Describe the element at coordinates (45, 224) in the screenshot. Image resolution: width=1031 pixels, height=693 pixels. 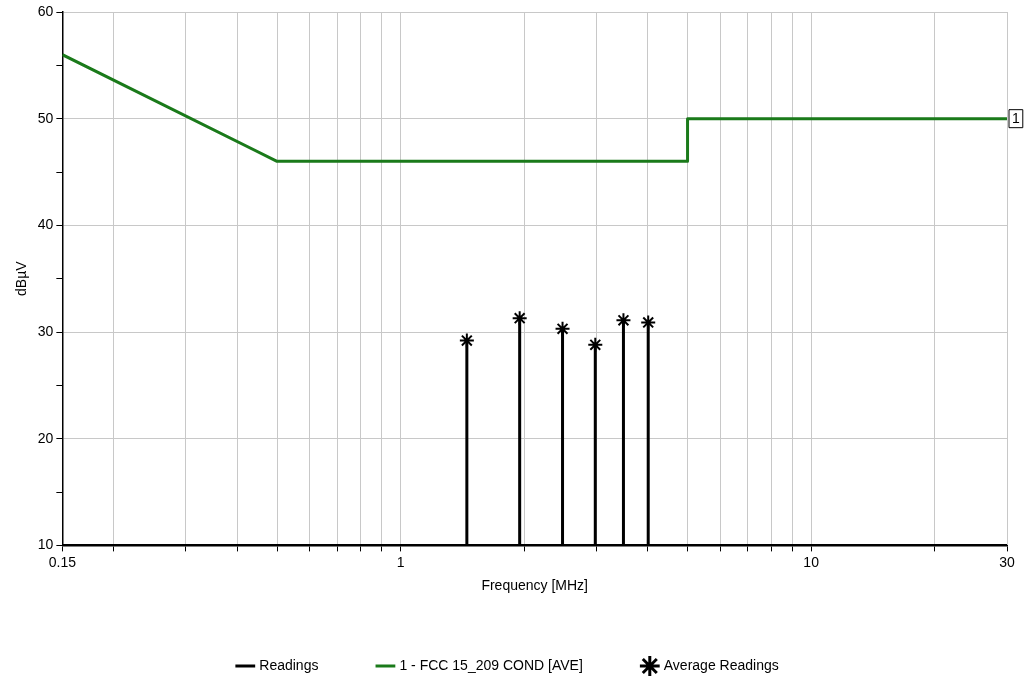
I see `y-tick-label: 40` at that location.